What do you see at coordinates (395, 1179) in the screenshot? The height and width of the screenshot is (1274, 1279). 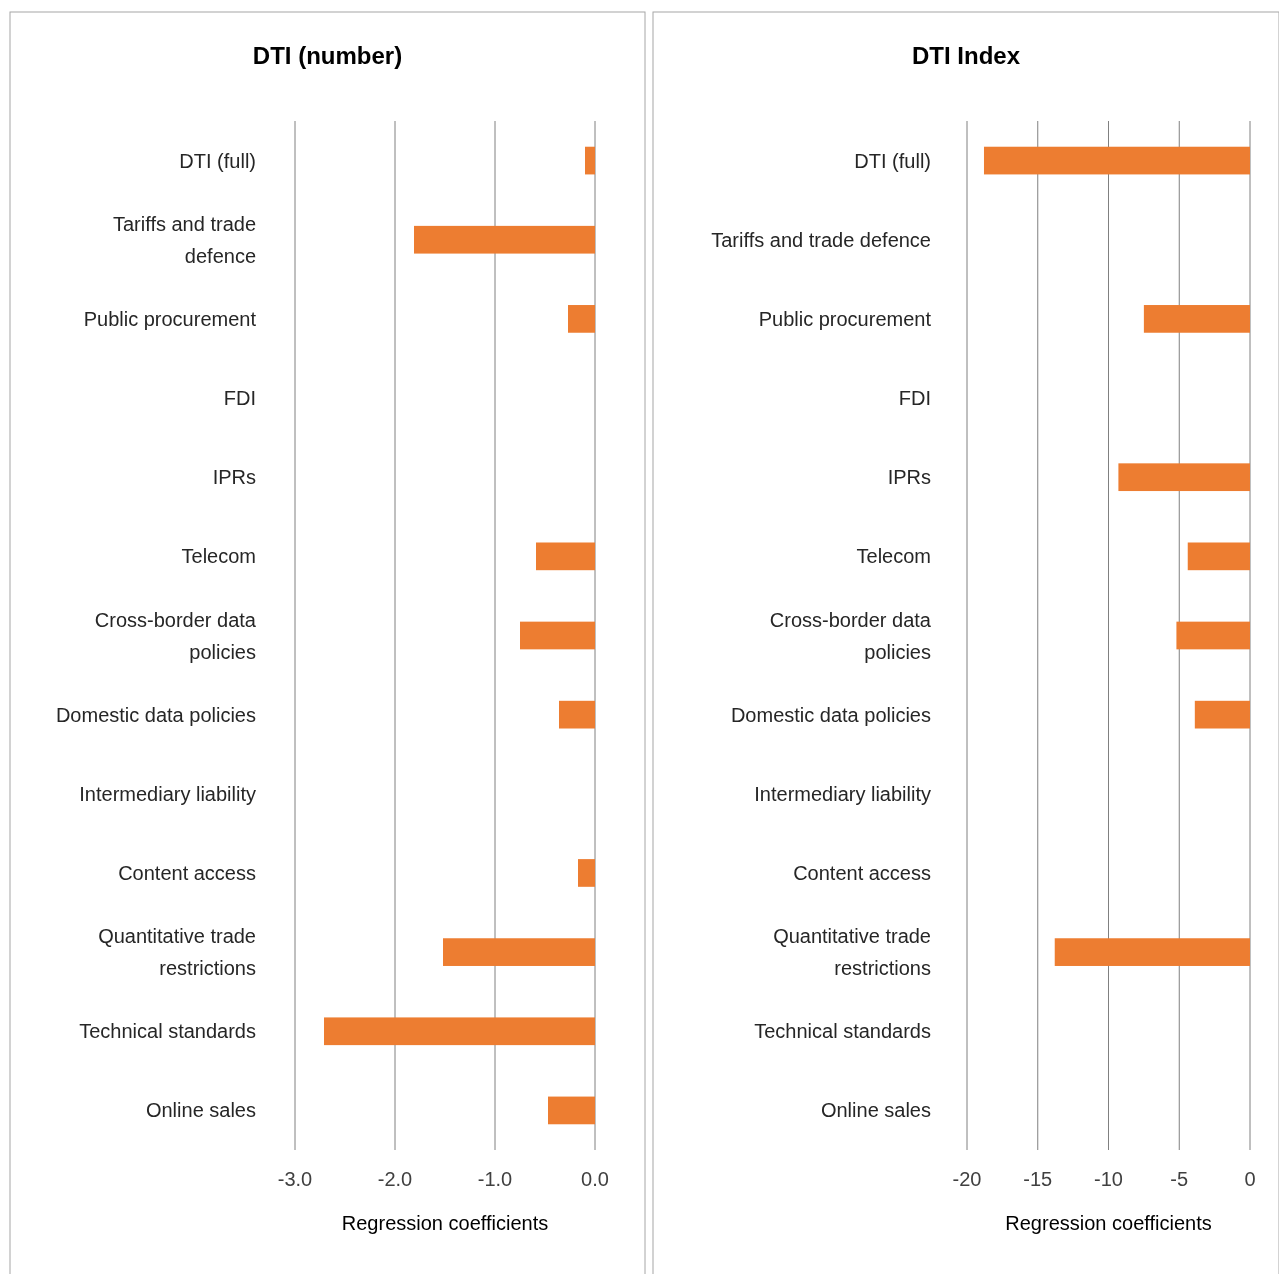 I see `x-tick-label: -2.0` at bounding box center [395, 1179].